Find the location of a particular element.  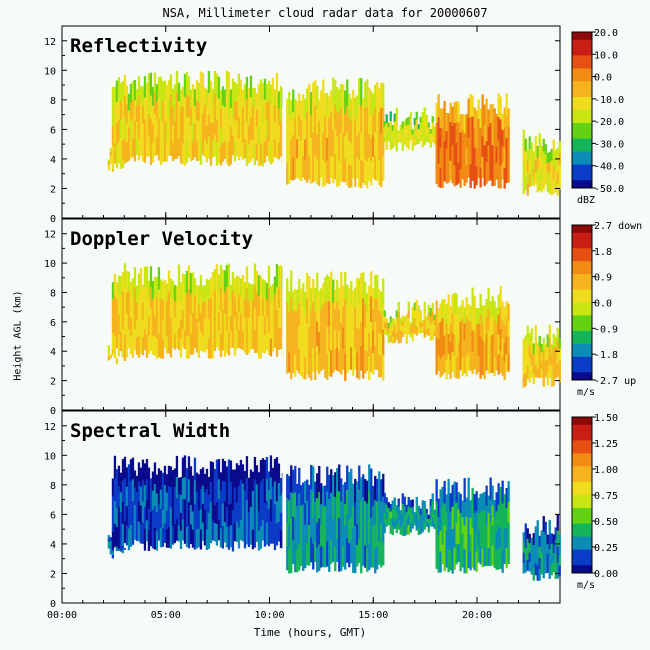

y-tick-label: 2 is located at coordinates (53, 574).